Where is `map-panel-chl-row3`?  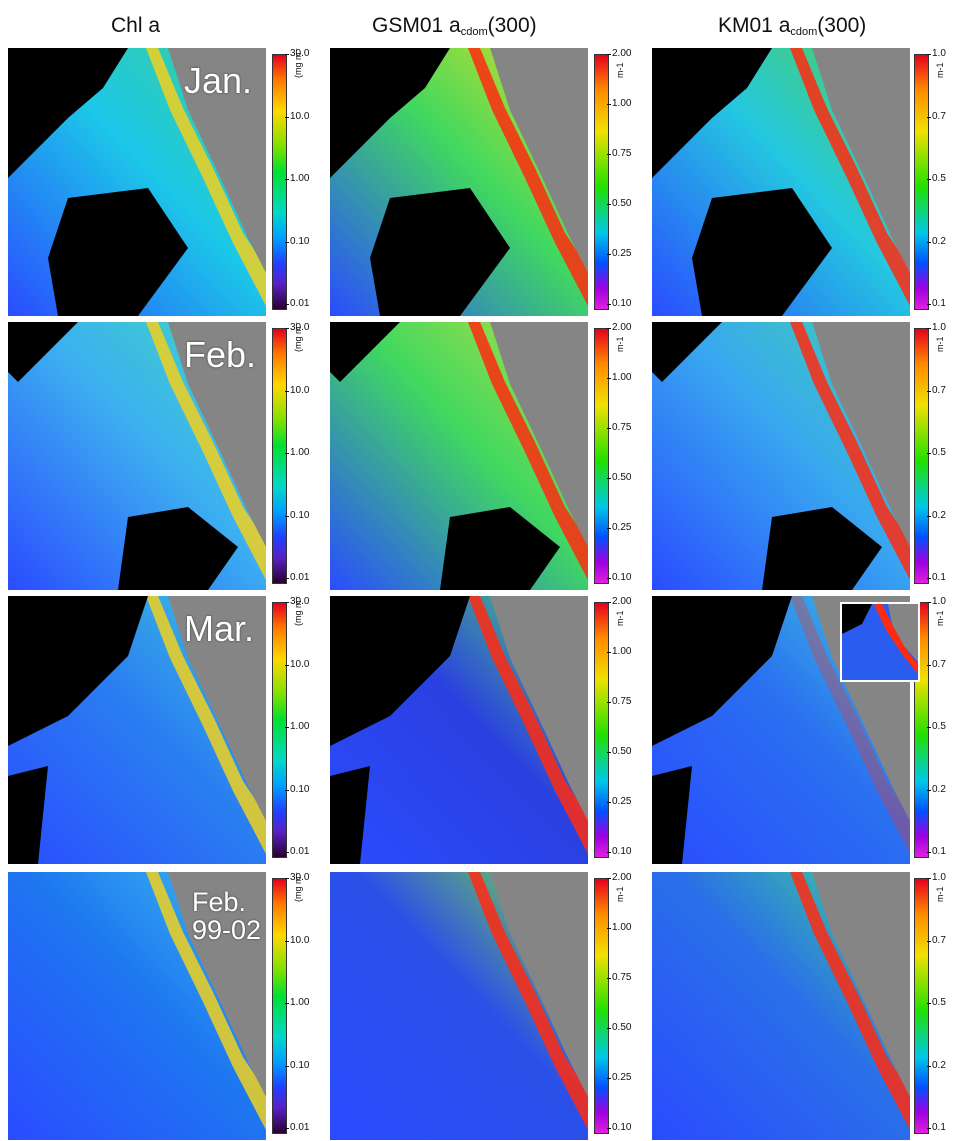 map-panel-chl-row3 is located at coordinates (137, 730).